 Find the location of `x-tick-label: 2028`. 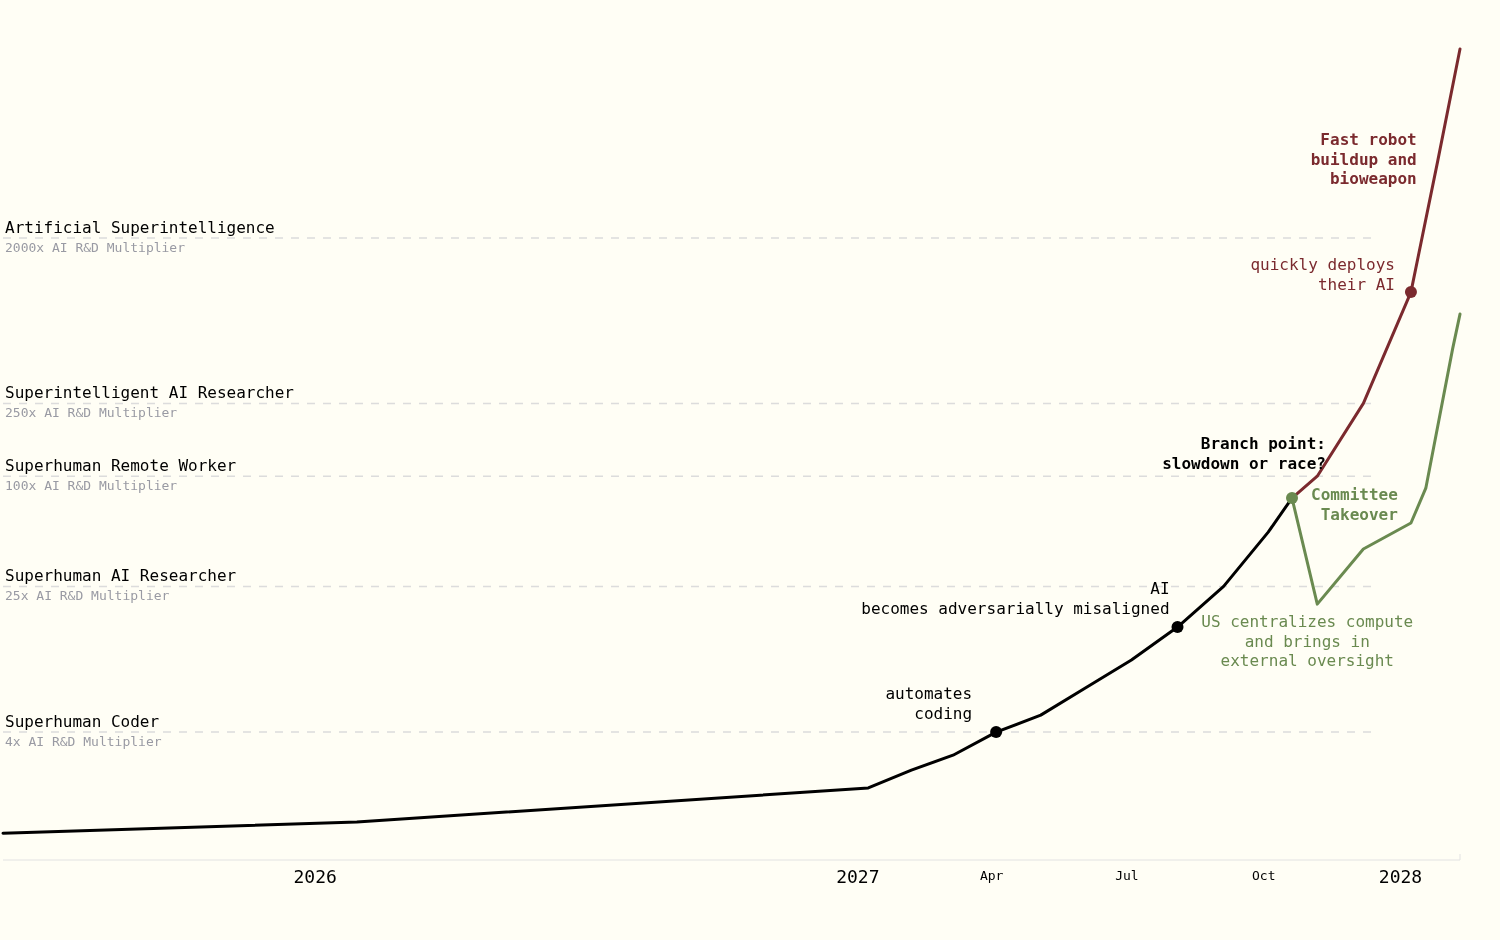

x-tick-label: 2028 is located at coordinates (1400, 876).